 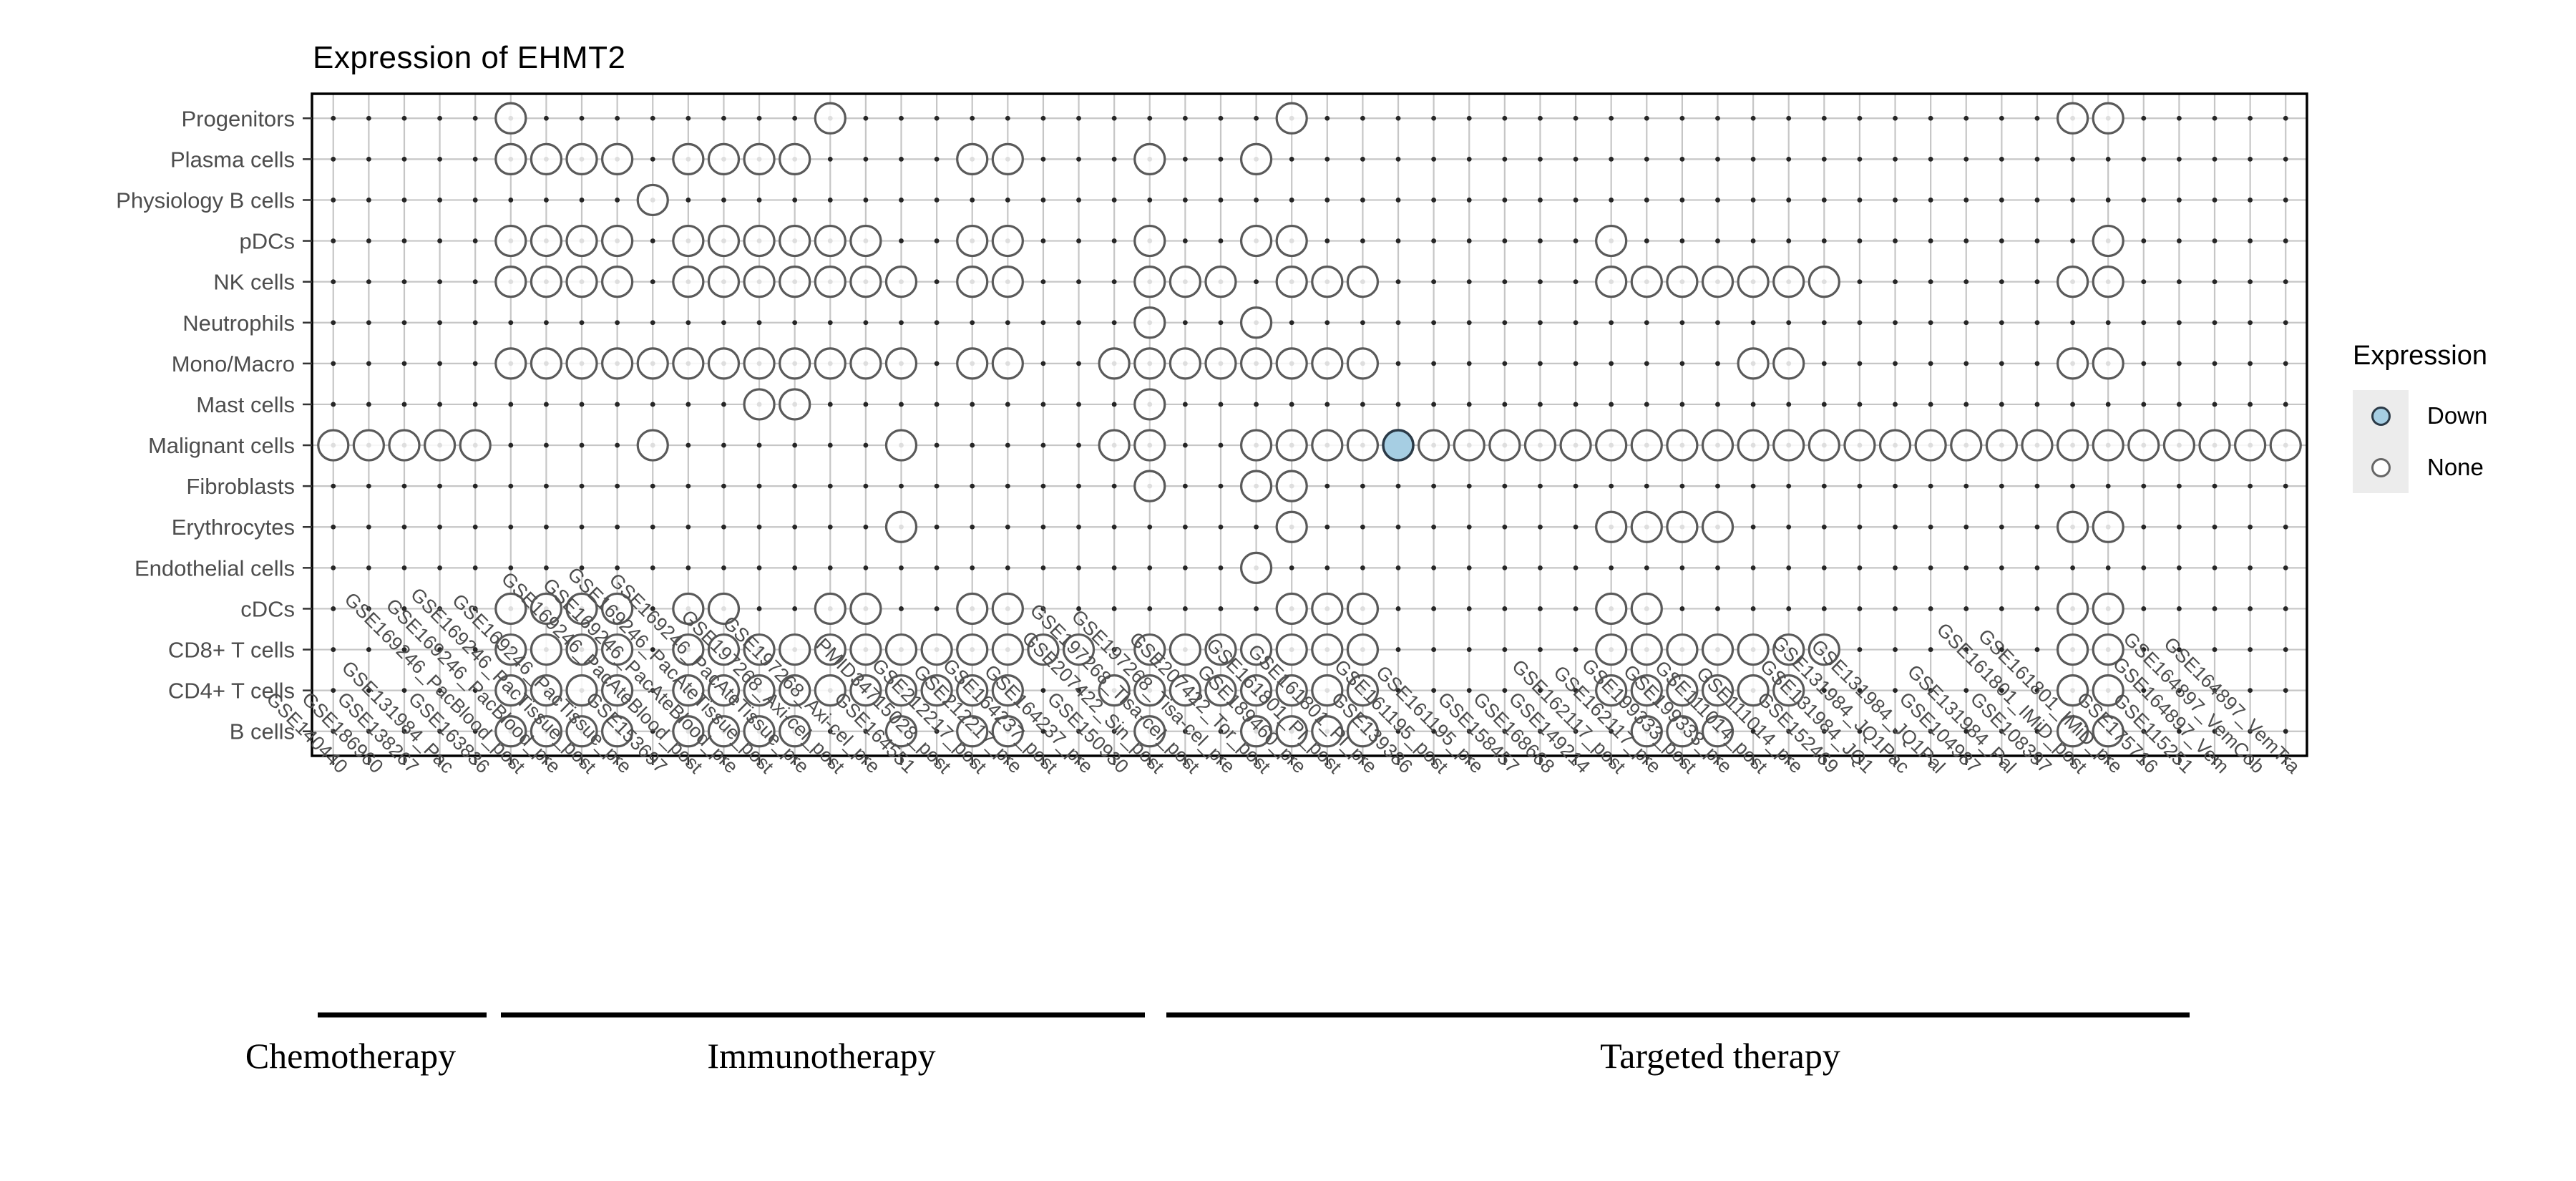 What do you see at coordinates (2420, 467) in the screenshot?
I see `legend-item-none: None` at bounding box center [2420, 467].